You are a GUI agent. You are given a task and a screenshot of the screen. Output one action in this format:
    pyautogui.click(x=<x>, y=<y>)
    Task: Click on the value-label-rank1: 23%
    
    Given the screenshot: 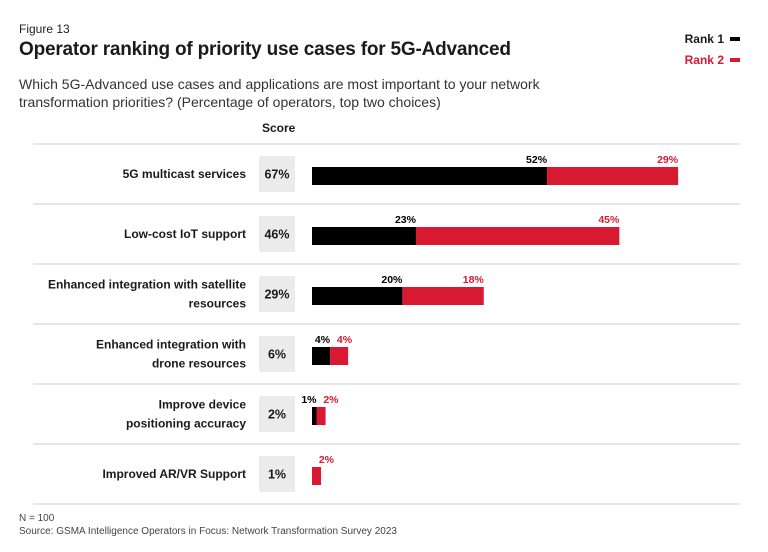 What is the action you would take?
    pyautogui.click(x=406, y=220)
    